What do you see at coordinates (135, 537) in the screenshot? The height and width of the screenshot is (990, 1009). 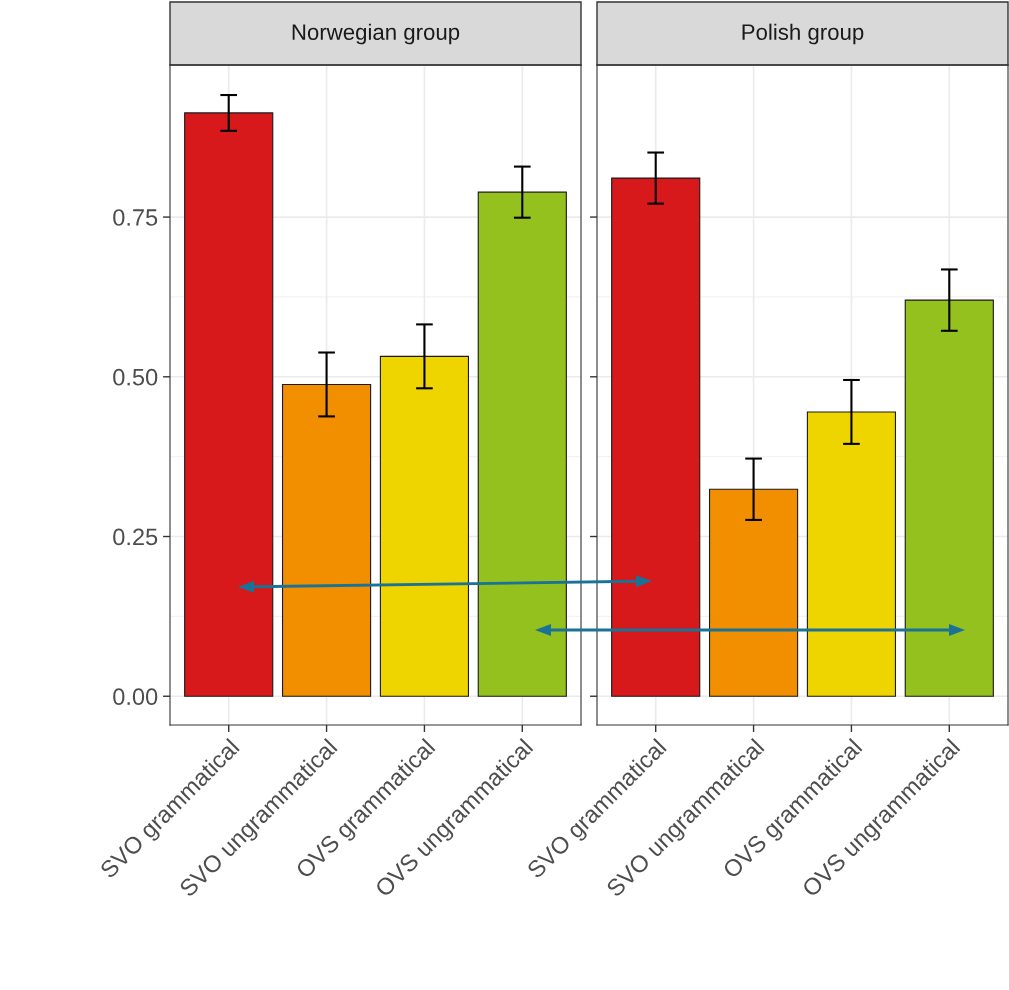 I see `y-tick-label: 0.25` at bounding box center [135, 537].